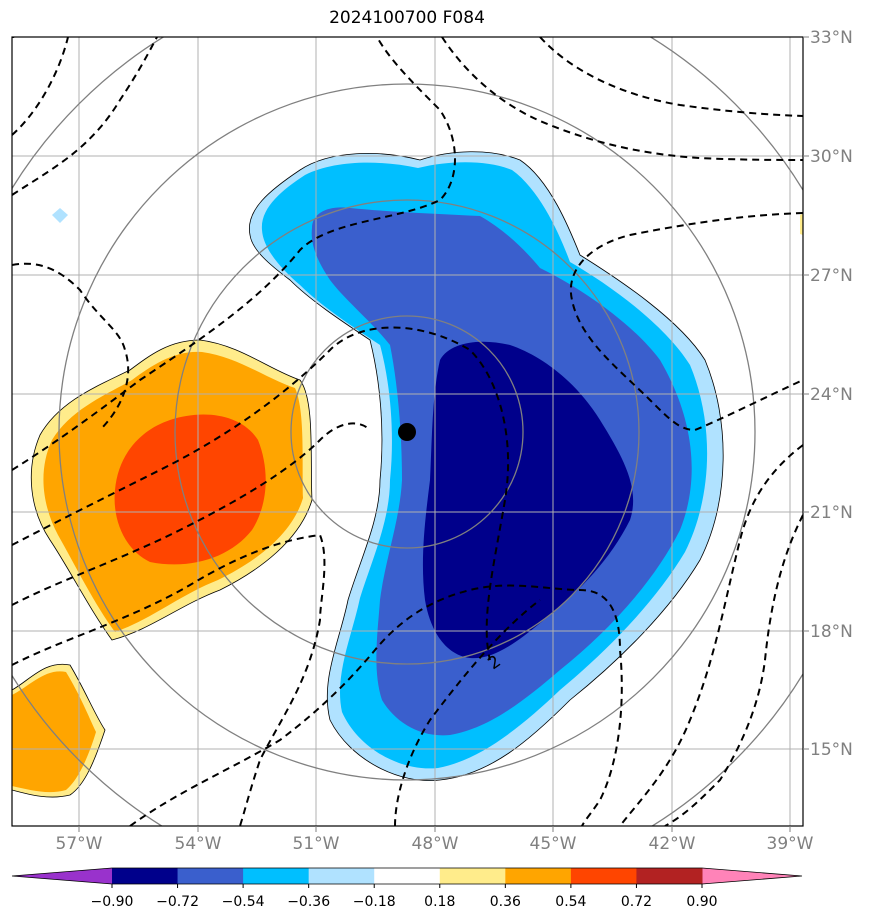 The height and width of the screenshot is (924, 873). Describe the element at coordinates (177, 902) in the screenshot. I see `colorbar-tick-label: −0.72` at that location.